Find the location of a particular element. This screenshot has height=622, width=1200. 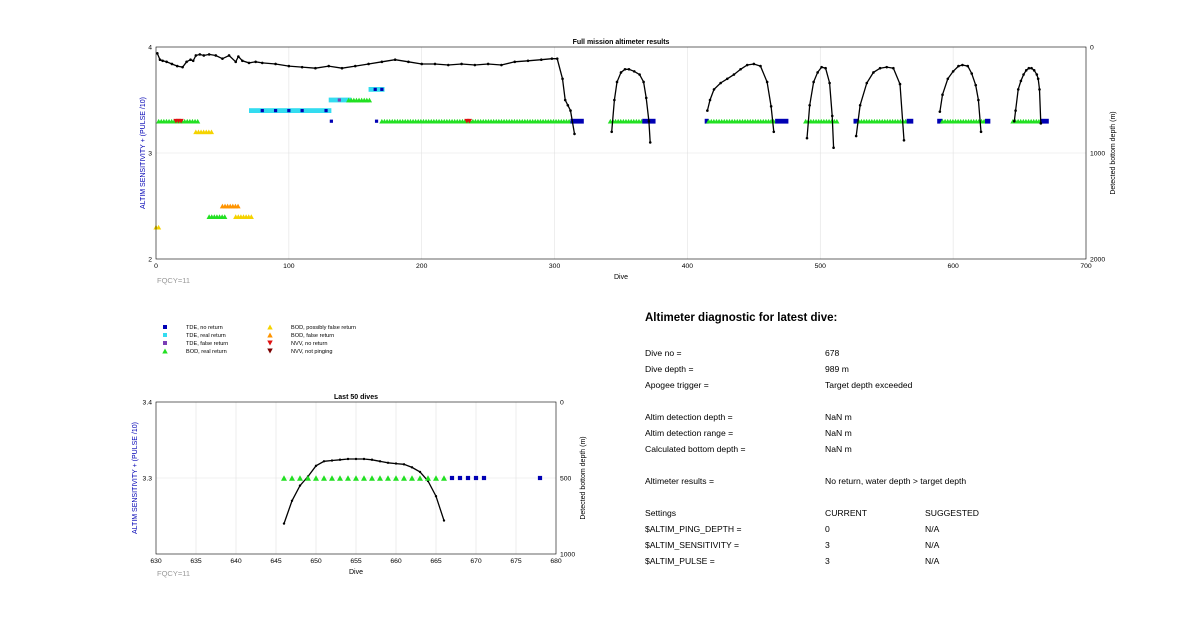

altim-detection-range-label: Altim detection range = is located at coordinates (689, 433).